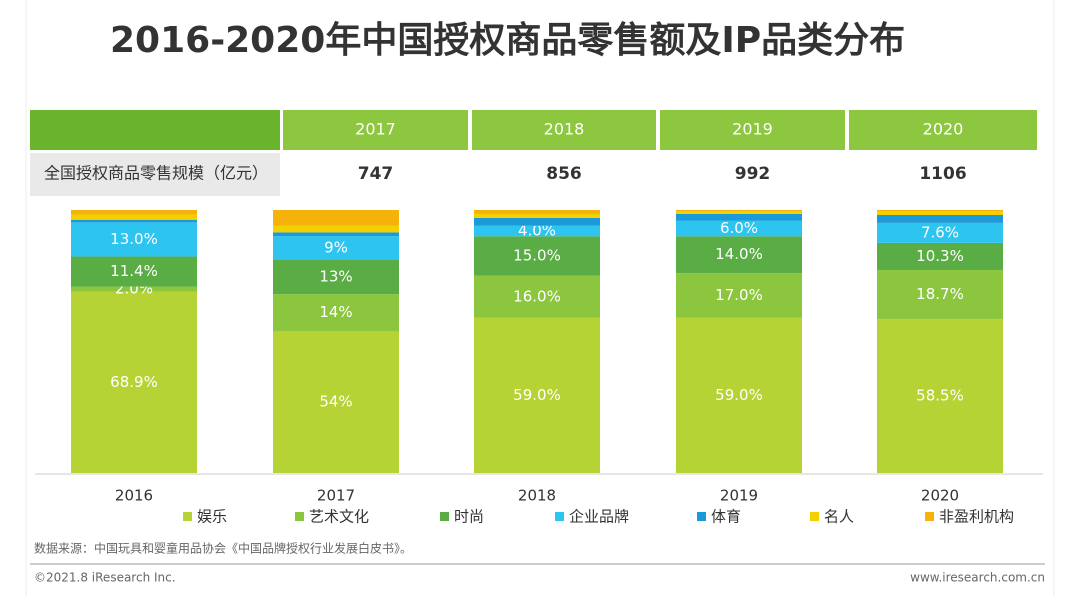 The width and height of the screenshot is (1080, 597). I want to click on data-label: 18.7%, so click(940, 294).